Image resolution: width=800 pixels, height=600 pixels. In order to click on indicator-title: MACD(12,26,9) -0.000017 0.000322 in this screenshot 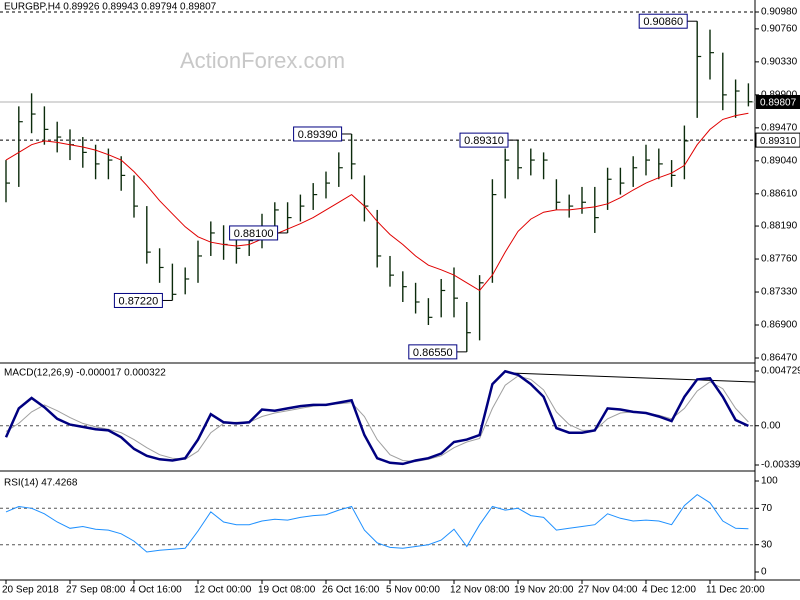, I will do `click(85, 373)`.